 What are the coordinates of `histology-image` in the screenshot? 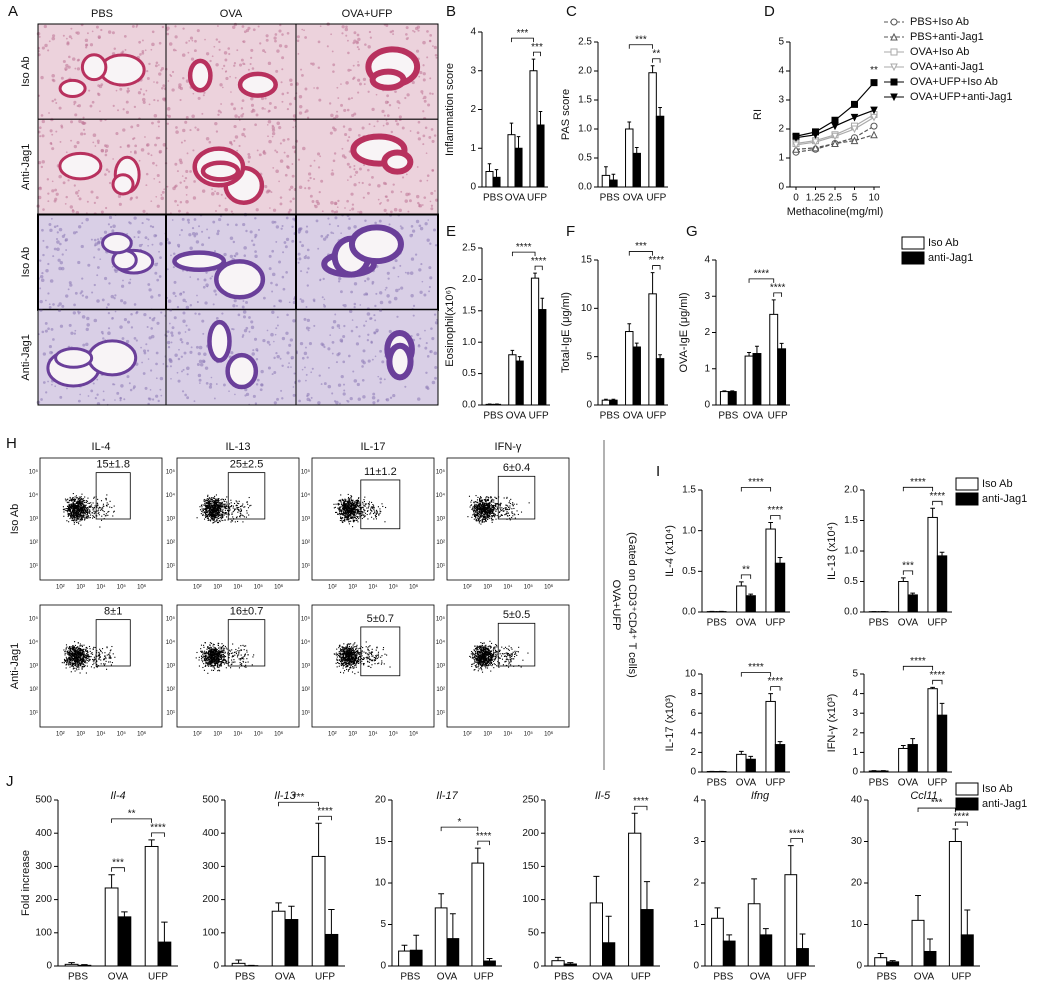 It's located at (367, 357).